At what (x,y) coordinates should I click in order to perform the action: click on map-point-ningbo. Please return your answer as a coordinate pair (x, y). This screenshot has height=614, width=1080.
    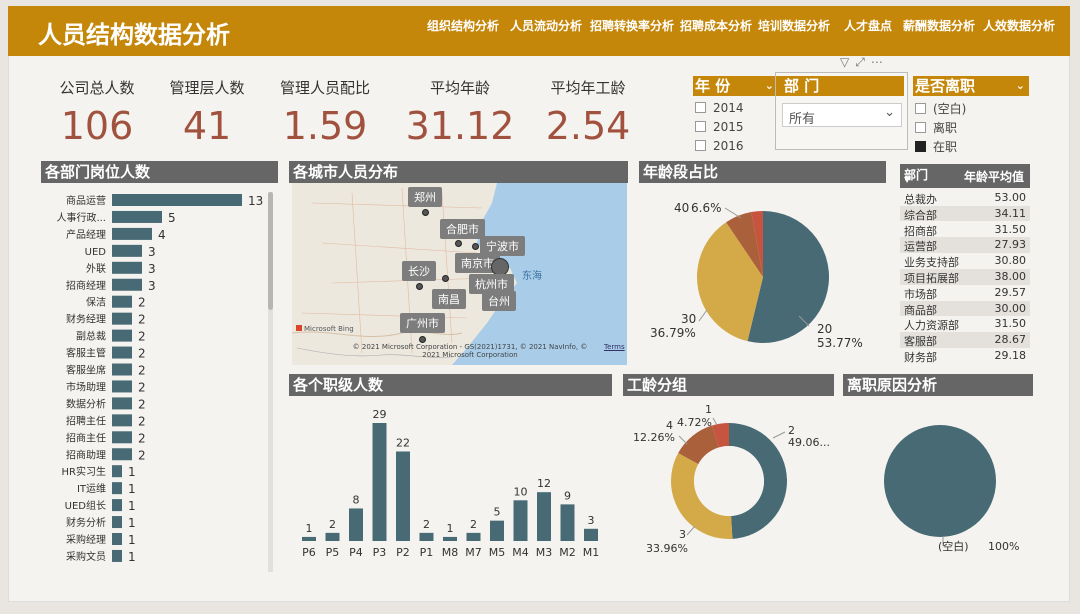
    Looking at the image, I should click on (475, 246).